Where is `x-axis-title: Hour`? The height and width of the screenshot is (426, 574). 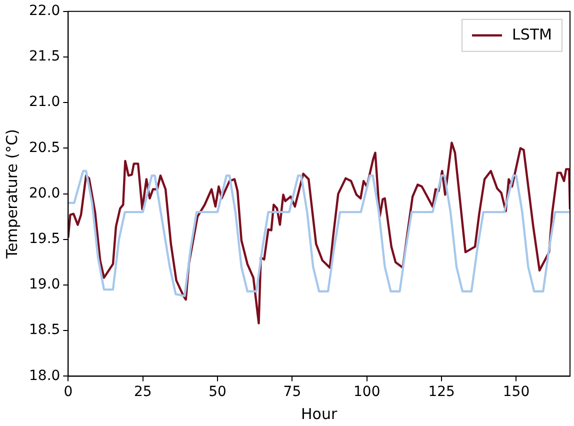 x-axis-title: Hour is located at coordinates (319, 413).